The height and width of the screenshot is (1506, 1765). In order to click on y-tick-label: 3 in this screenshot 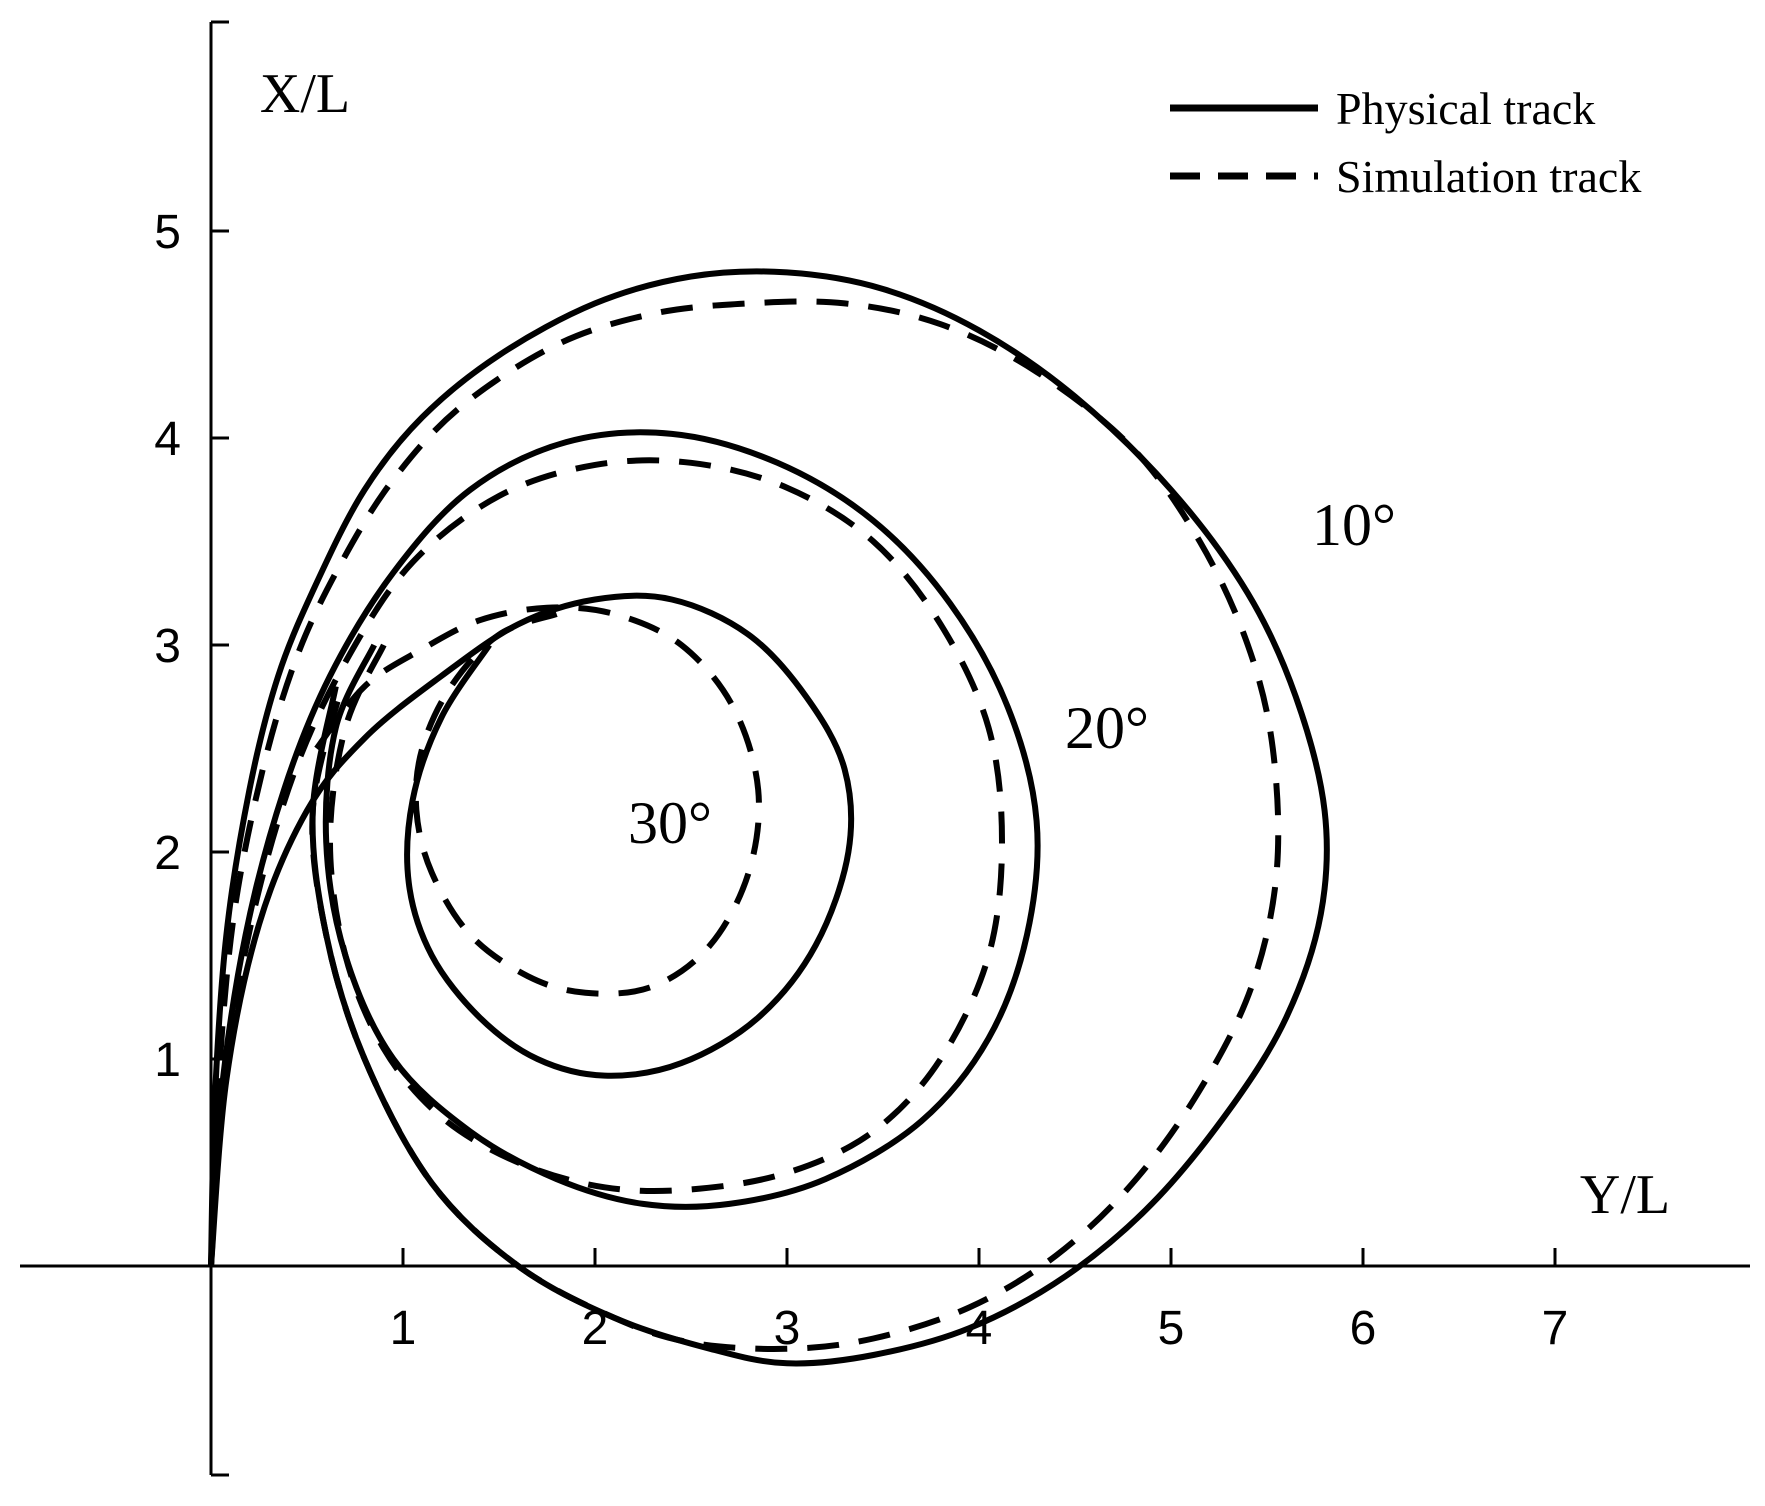, I will do `click(167, 646)`.